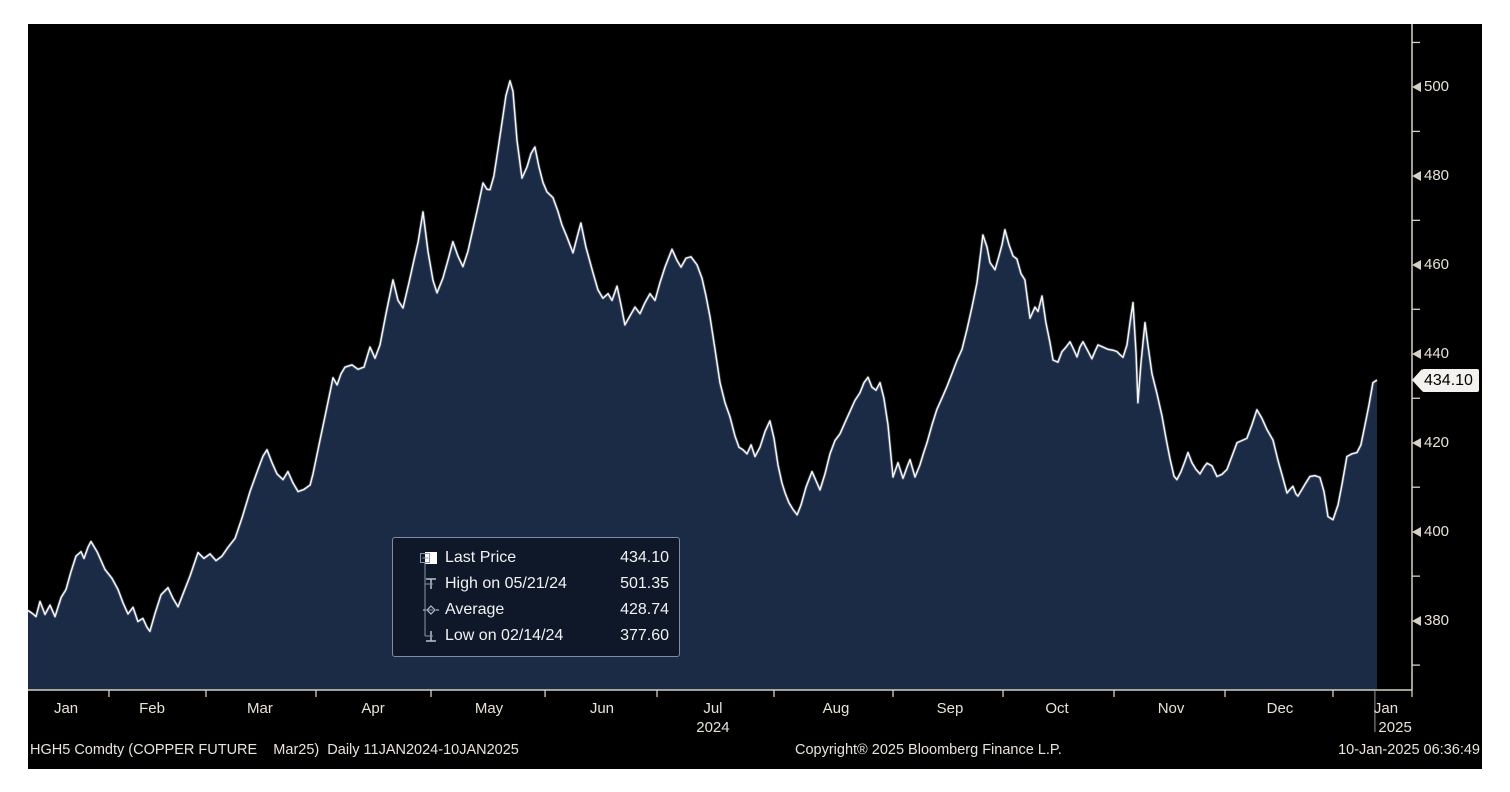  What do you see at coordinates (431, 558) in the screenshot?
I see `last-price-swatch-icon` at bounding box center [431, 558].